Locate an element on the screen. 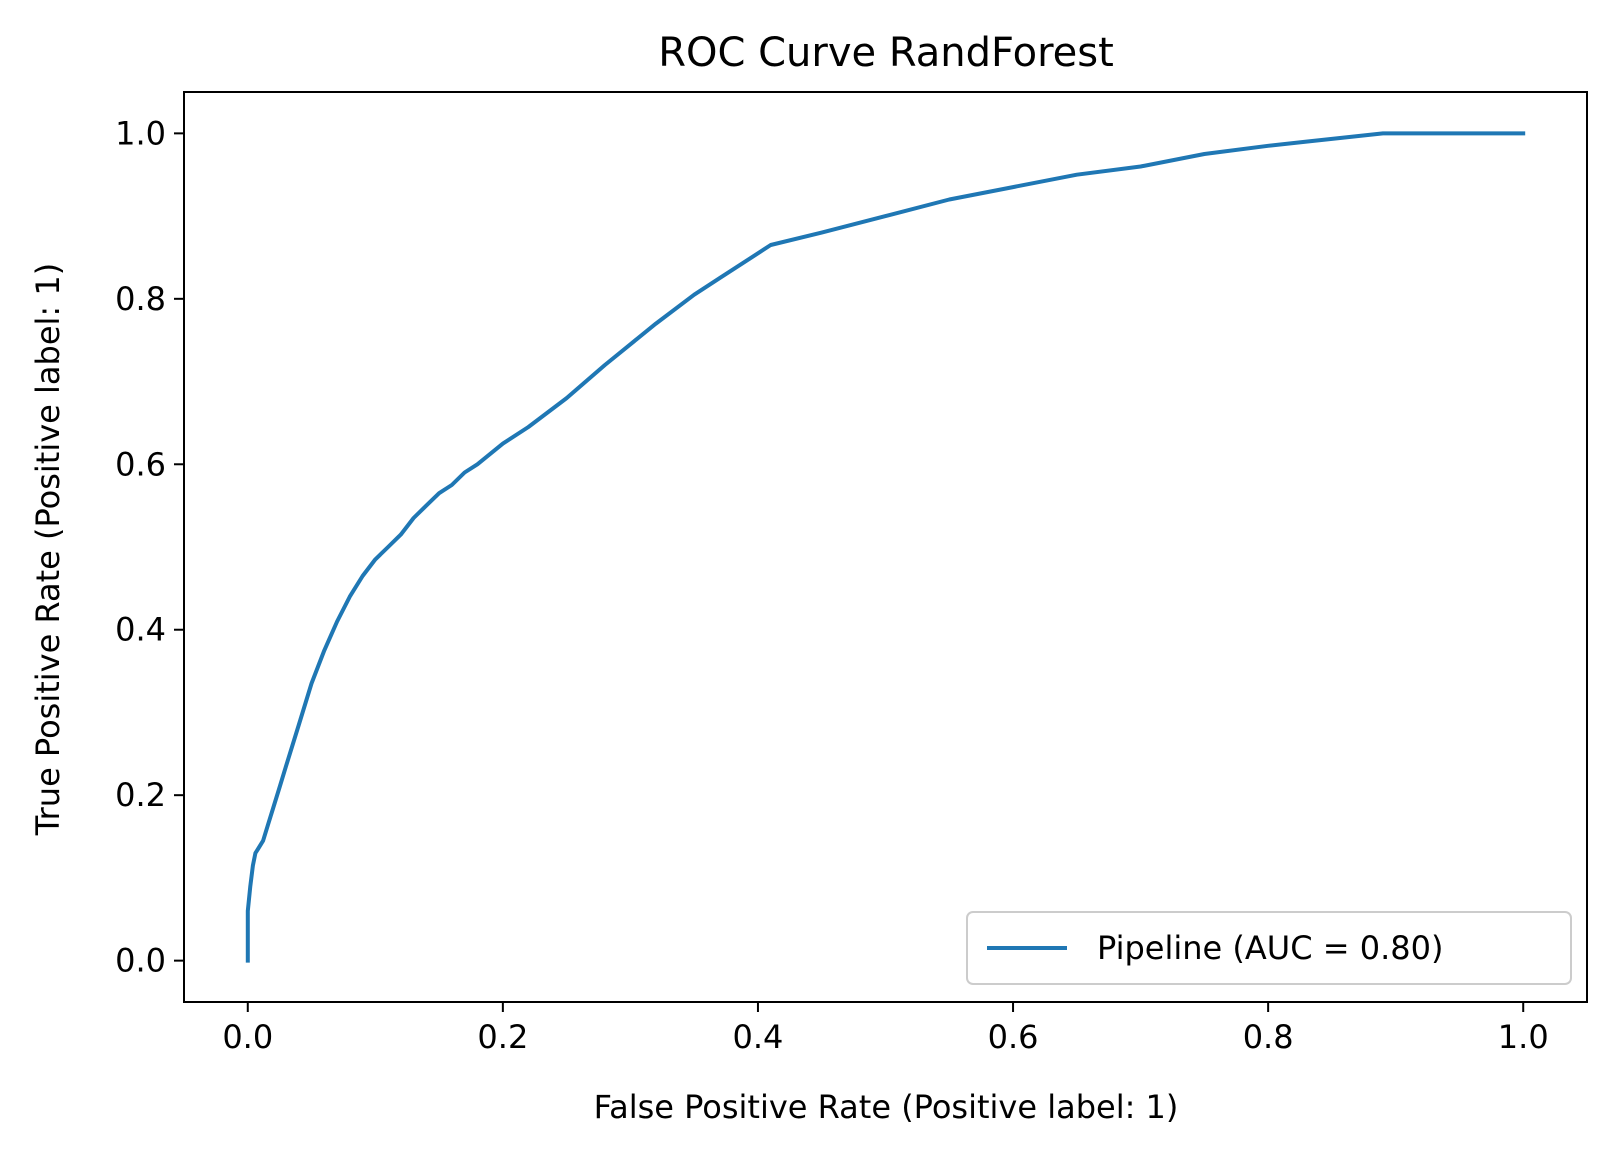 The width and height of the screenshot is (1607, 1154). x-tick-label: 0.8 is located at coordinates (1268, 1037).